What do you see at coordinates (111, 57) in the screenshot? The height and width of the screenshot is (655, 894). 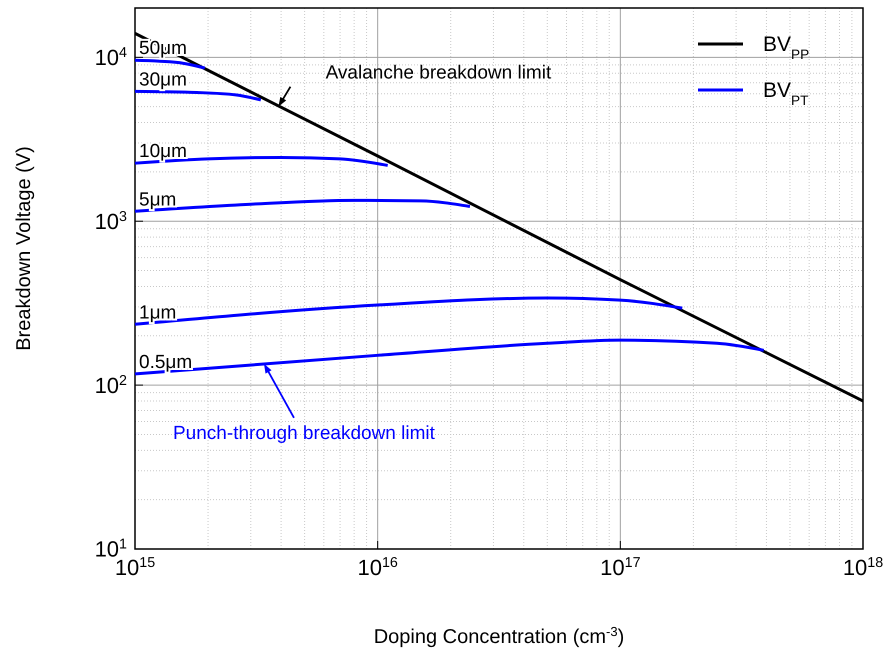 I see `y-tick-label: 10$^{4}$` at bounding box center [111, 57].